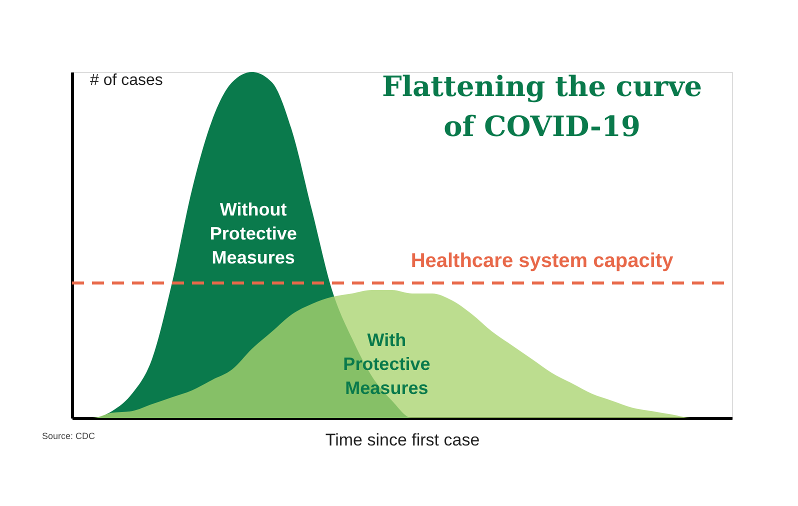 This screenshot has width=798, height=506. I want to click on text: Flattening the curve of COVID-19, so click(542, 106).